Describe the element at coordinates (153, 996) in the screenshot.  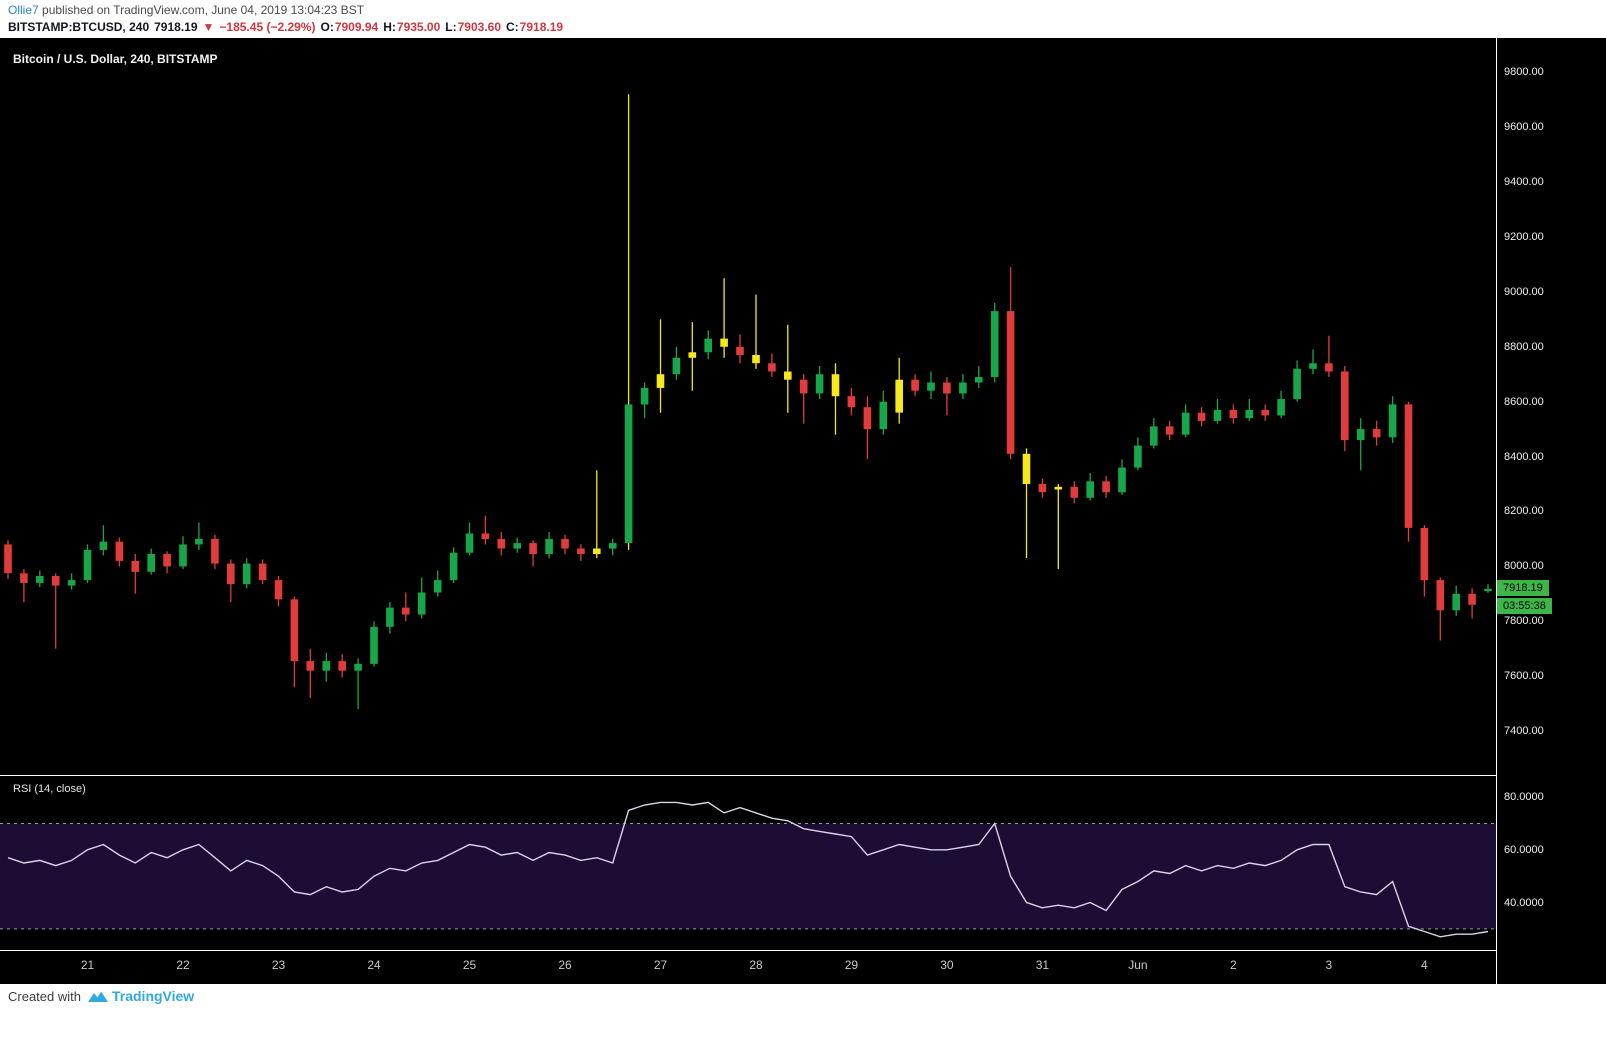
I see `tradingview-brand-link: TradingView` at that location.